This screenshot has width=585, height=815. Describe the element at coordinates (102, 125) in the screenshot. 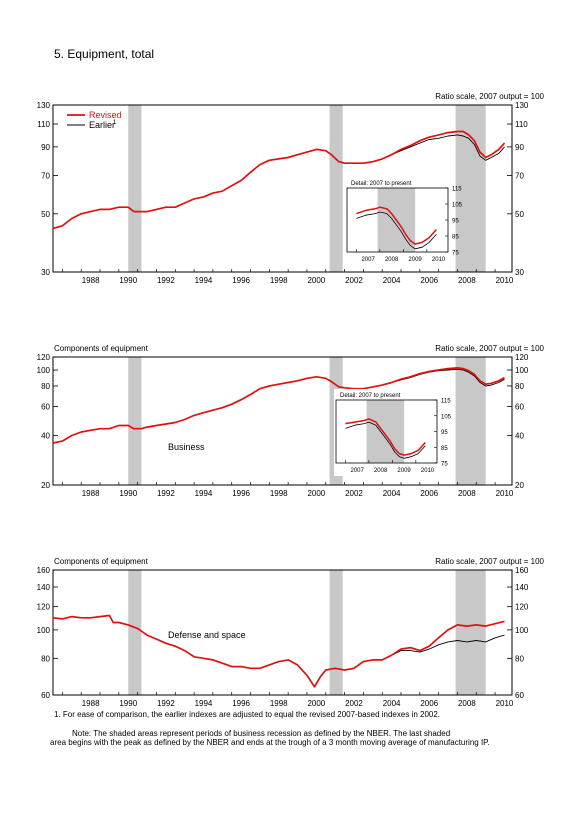

I see `legend-label-earlier: Earlier` at that location.